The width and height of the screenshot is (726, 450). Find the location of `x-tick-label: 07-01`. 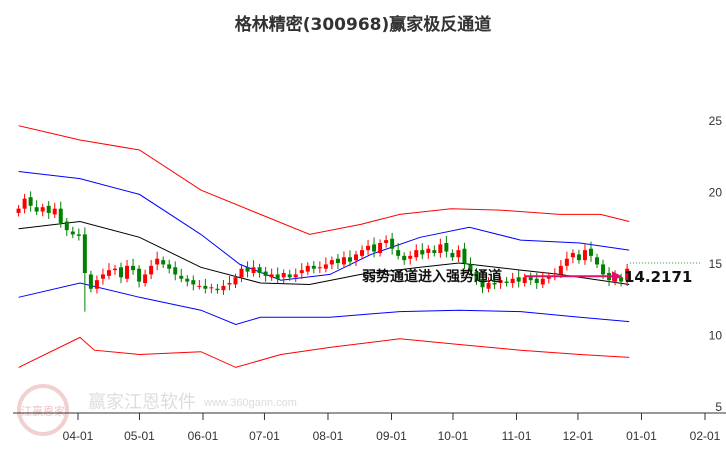

x-tick-label: 07-01 is located at coordinates (264, 436).